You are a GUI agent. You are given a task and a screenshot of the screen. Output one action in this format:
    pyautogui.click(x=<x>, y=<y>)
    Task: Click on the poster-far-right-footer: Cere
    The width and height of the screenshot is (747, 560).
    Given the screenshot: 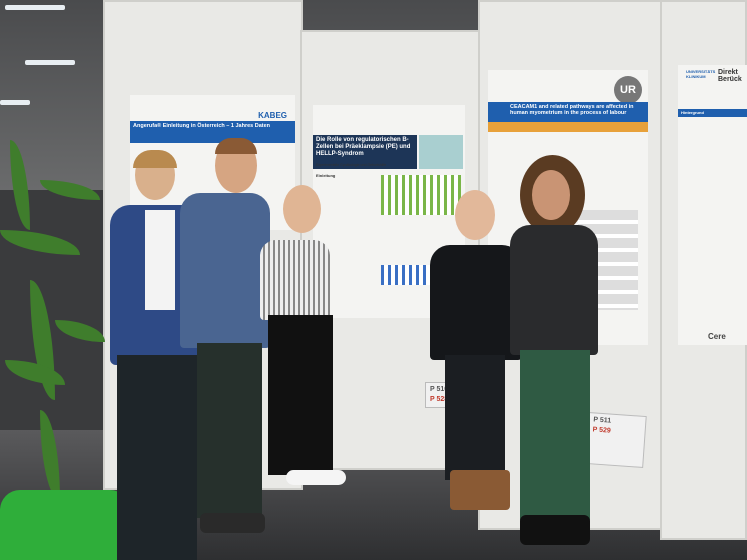 What is the action you would take?
    pyautogui.click(x=717, y=336)
    